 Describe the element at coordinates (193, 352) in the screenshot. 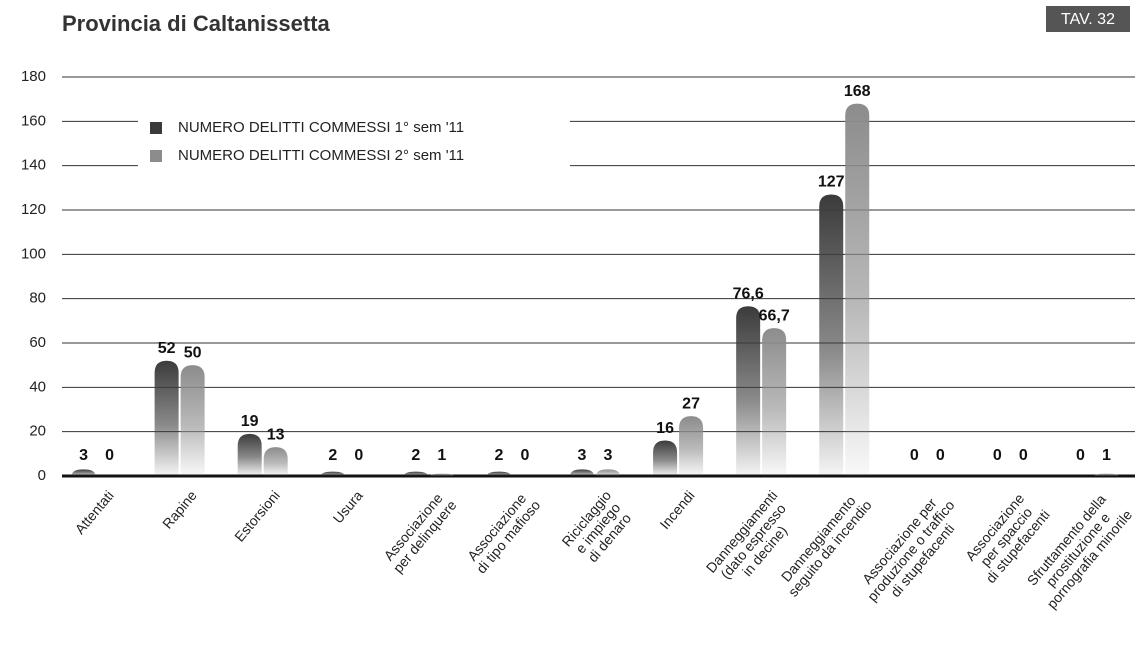

I see `value-label: 50` at that location.